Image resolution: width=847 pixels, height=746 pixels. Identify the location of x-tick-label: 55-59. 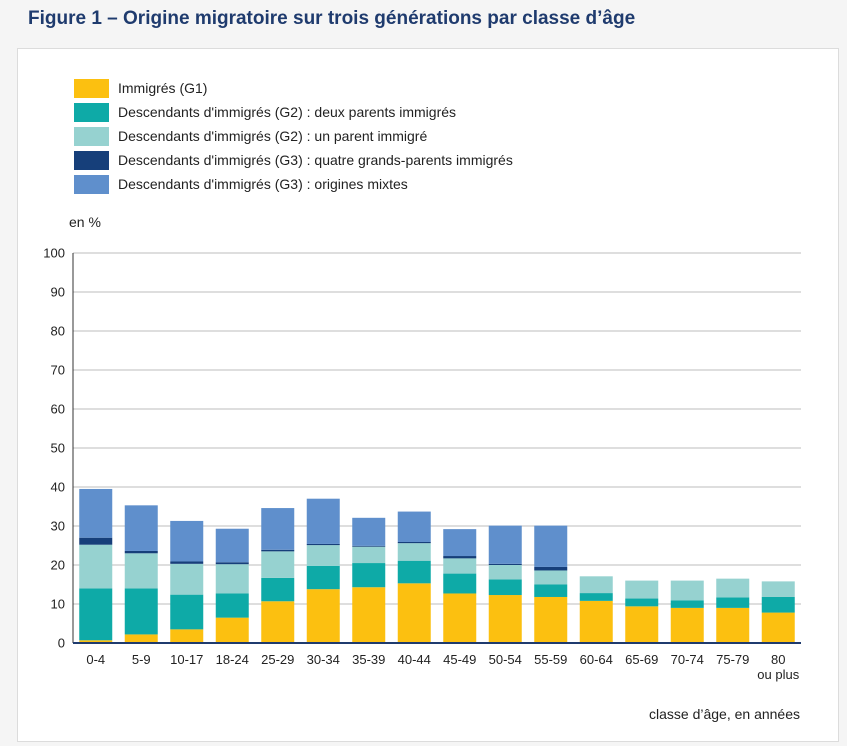
(550, 659).